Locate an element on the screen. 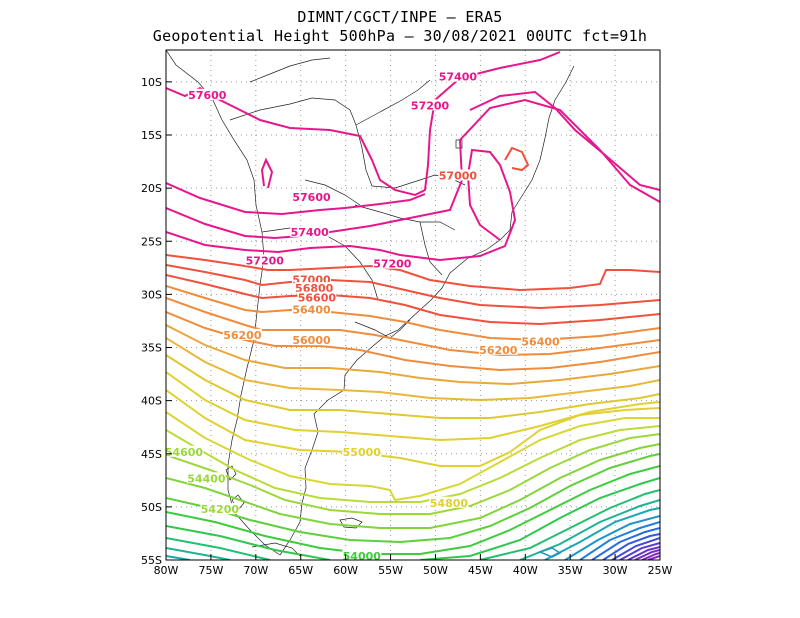  x-tick-label: 30W is located at coordinates (615, 570).